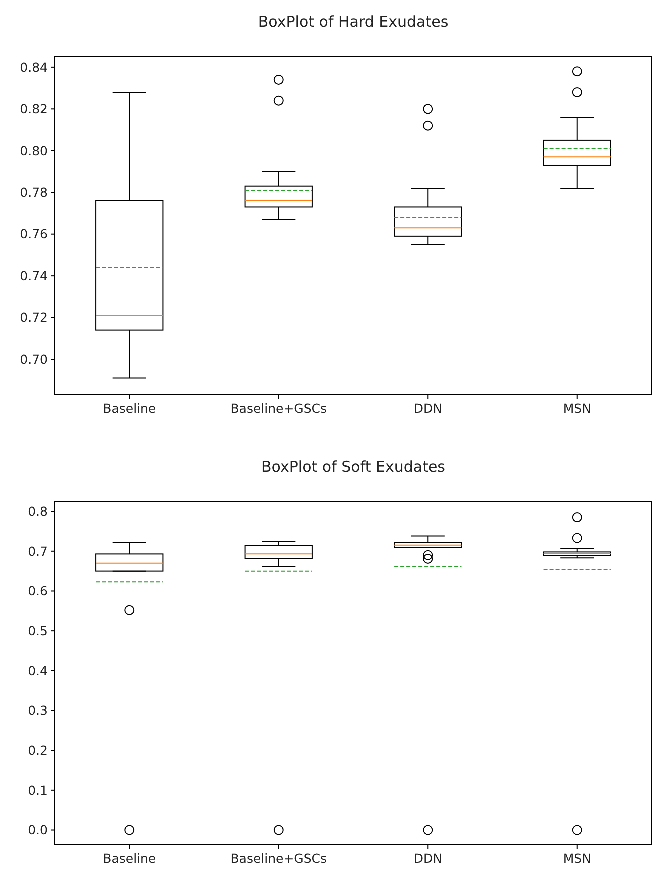 This screenshot has width=656, height=872. What do you see at coordinates (34, 192) in the screenshot?
I see `y-tick-label: 0.78` at bounding box center [34, 192].